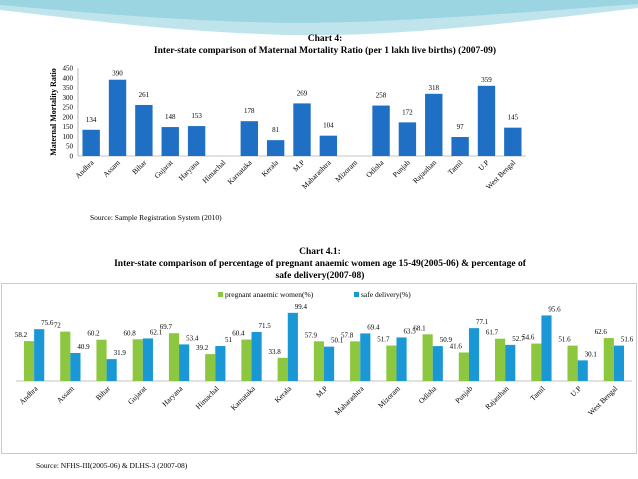  Describe the element at coordinates (375, 169) in the screenshot. I see `x-tick-label: Odisha` at that location.